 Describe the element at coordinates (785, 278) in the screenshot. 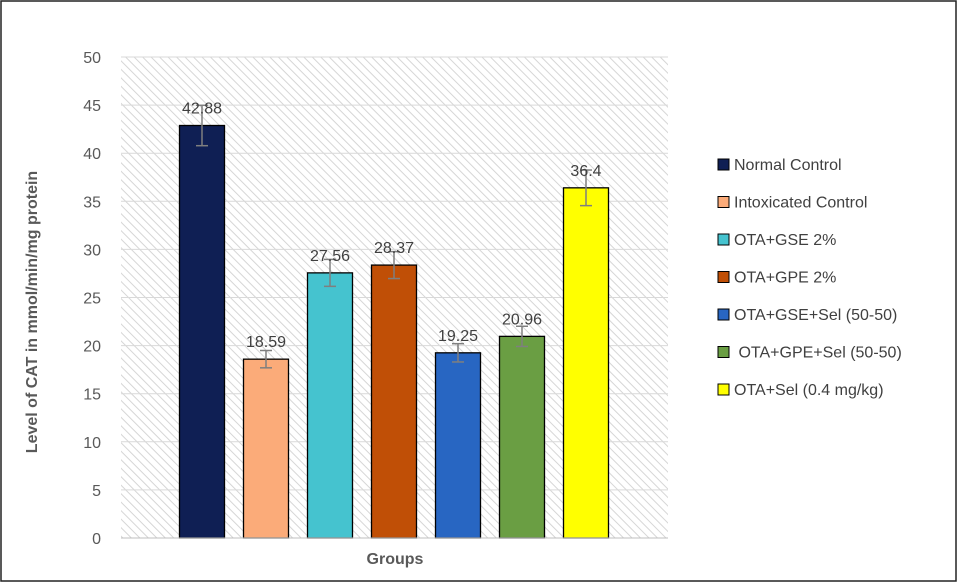

I see `legend-label: OTA+GPE 2%` at that location.